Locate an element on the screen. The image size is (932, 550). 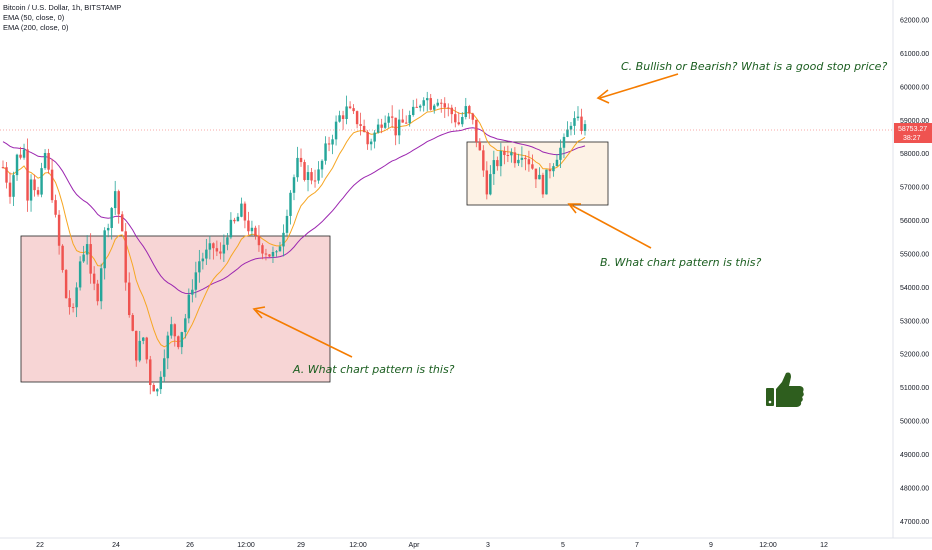
x-tick-label: Apr is located at coordinates (415, 545).